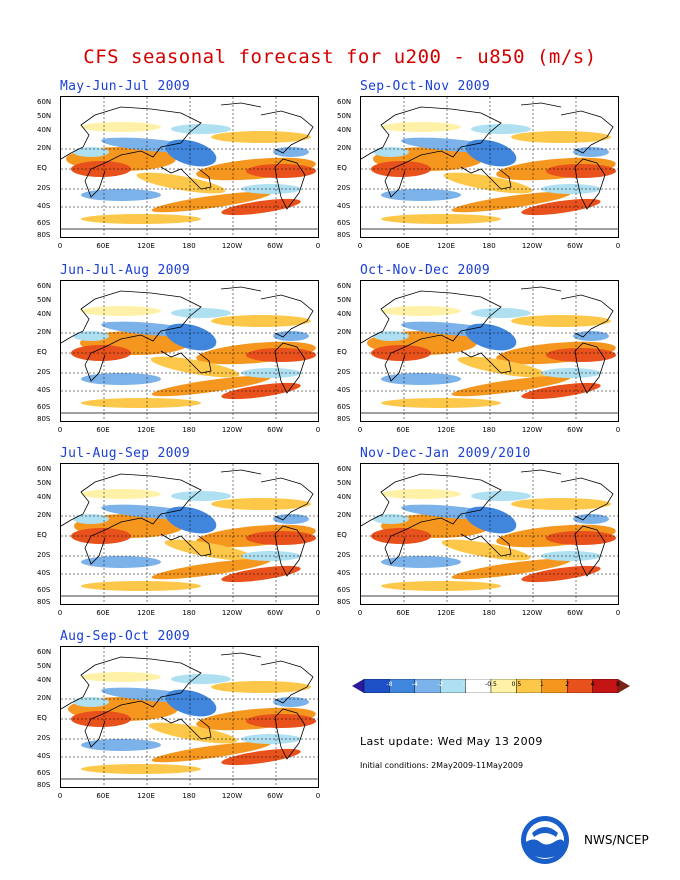 The image size is (680, 880). I want to click on colorbar-label: -0.5, so click(491, 684).